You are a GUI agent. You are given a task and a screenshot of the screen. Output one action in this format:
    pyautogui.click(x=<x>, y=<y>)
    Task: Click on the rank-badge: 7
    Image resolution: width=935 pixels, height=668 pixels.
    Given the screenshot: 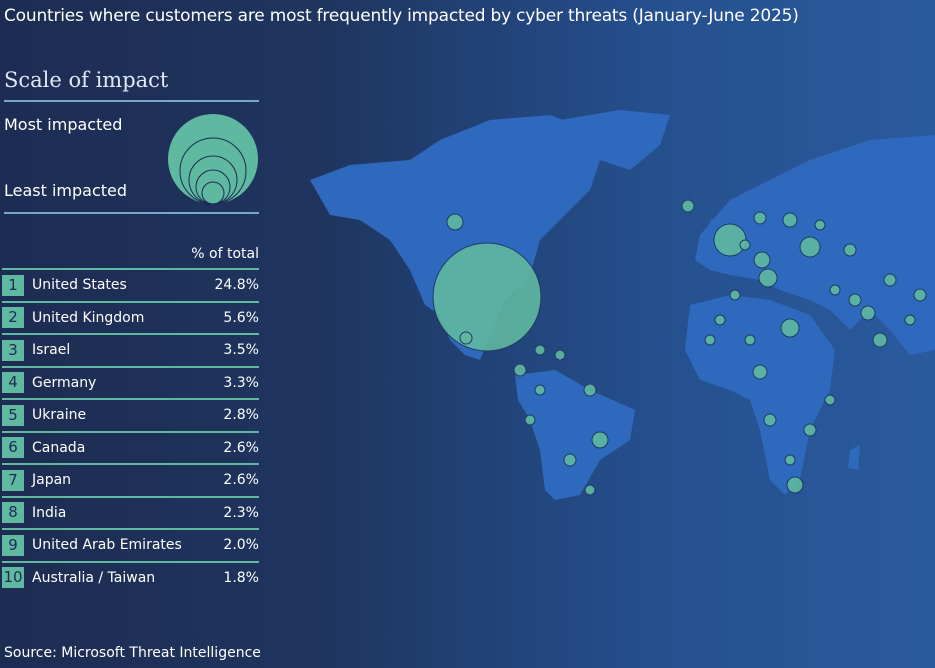 What is the action you would take?
    pyautogui.click(x=13, y=480)
    